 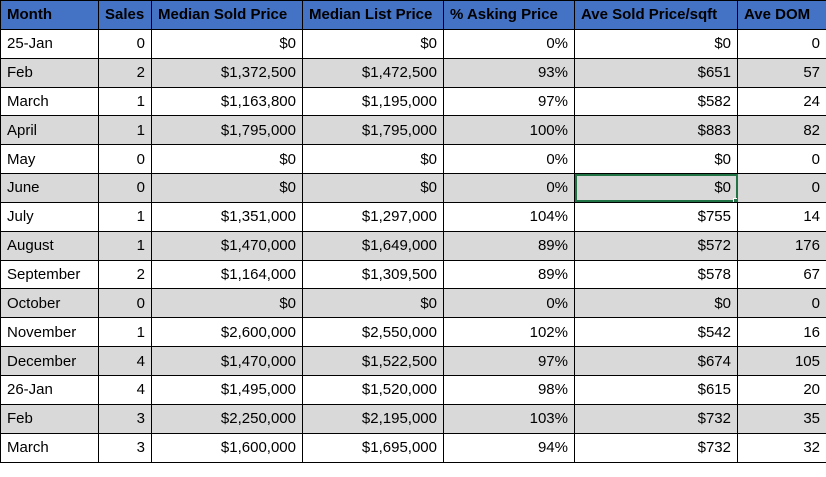 What do you see at coordinates (509, 15) in the screenshot?
I see `column-header--asking-price: % Asking Price` at bounding box center [509, 15].